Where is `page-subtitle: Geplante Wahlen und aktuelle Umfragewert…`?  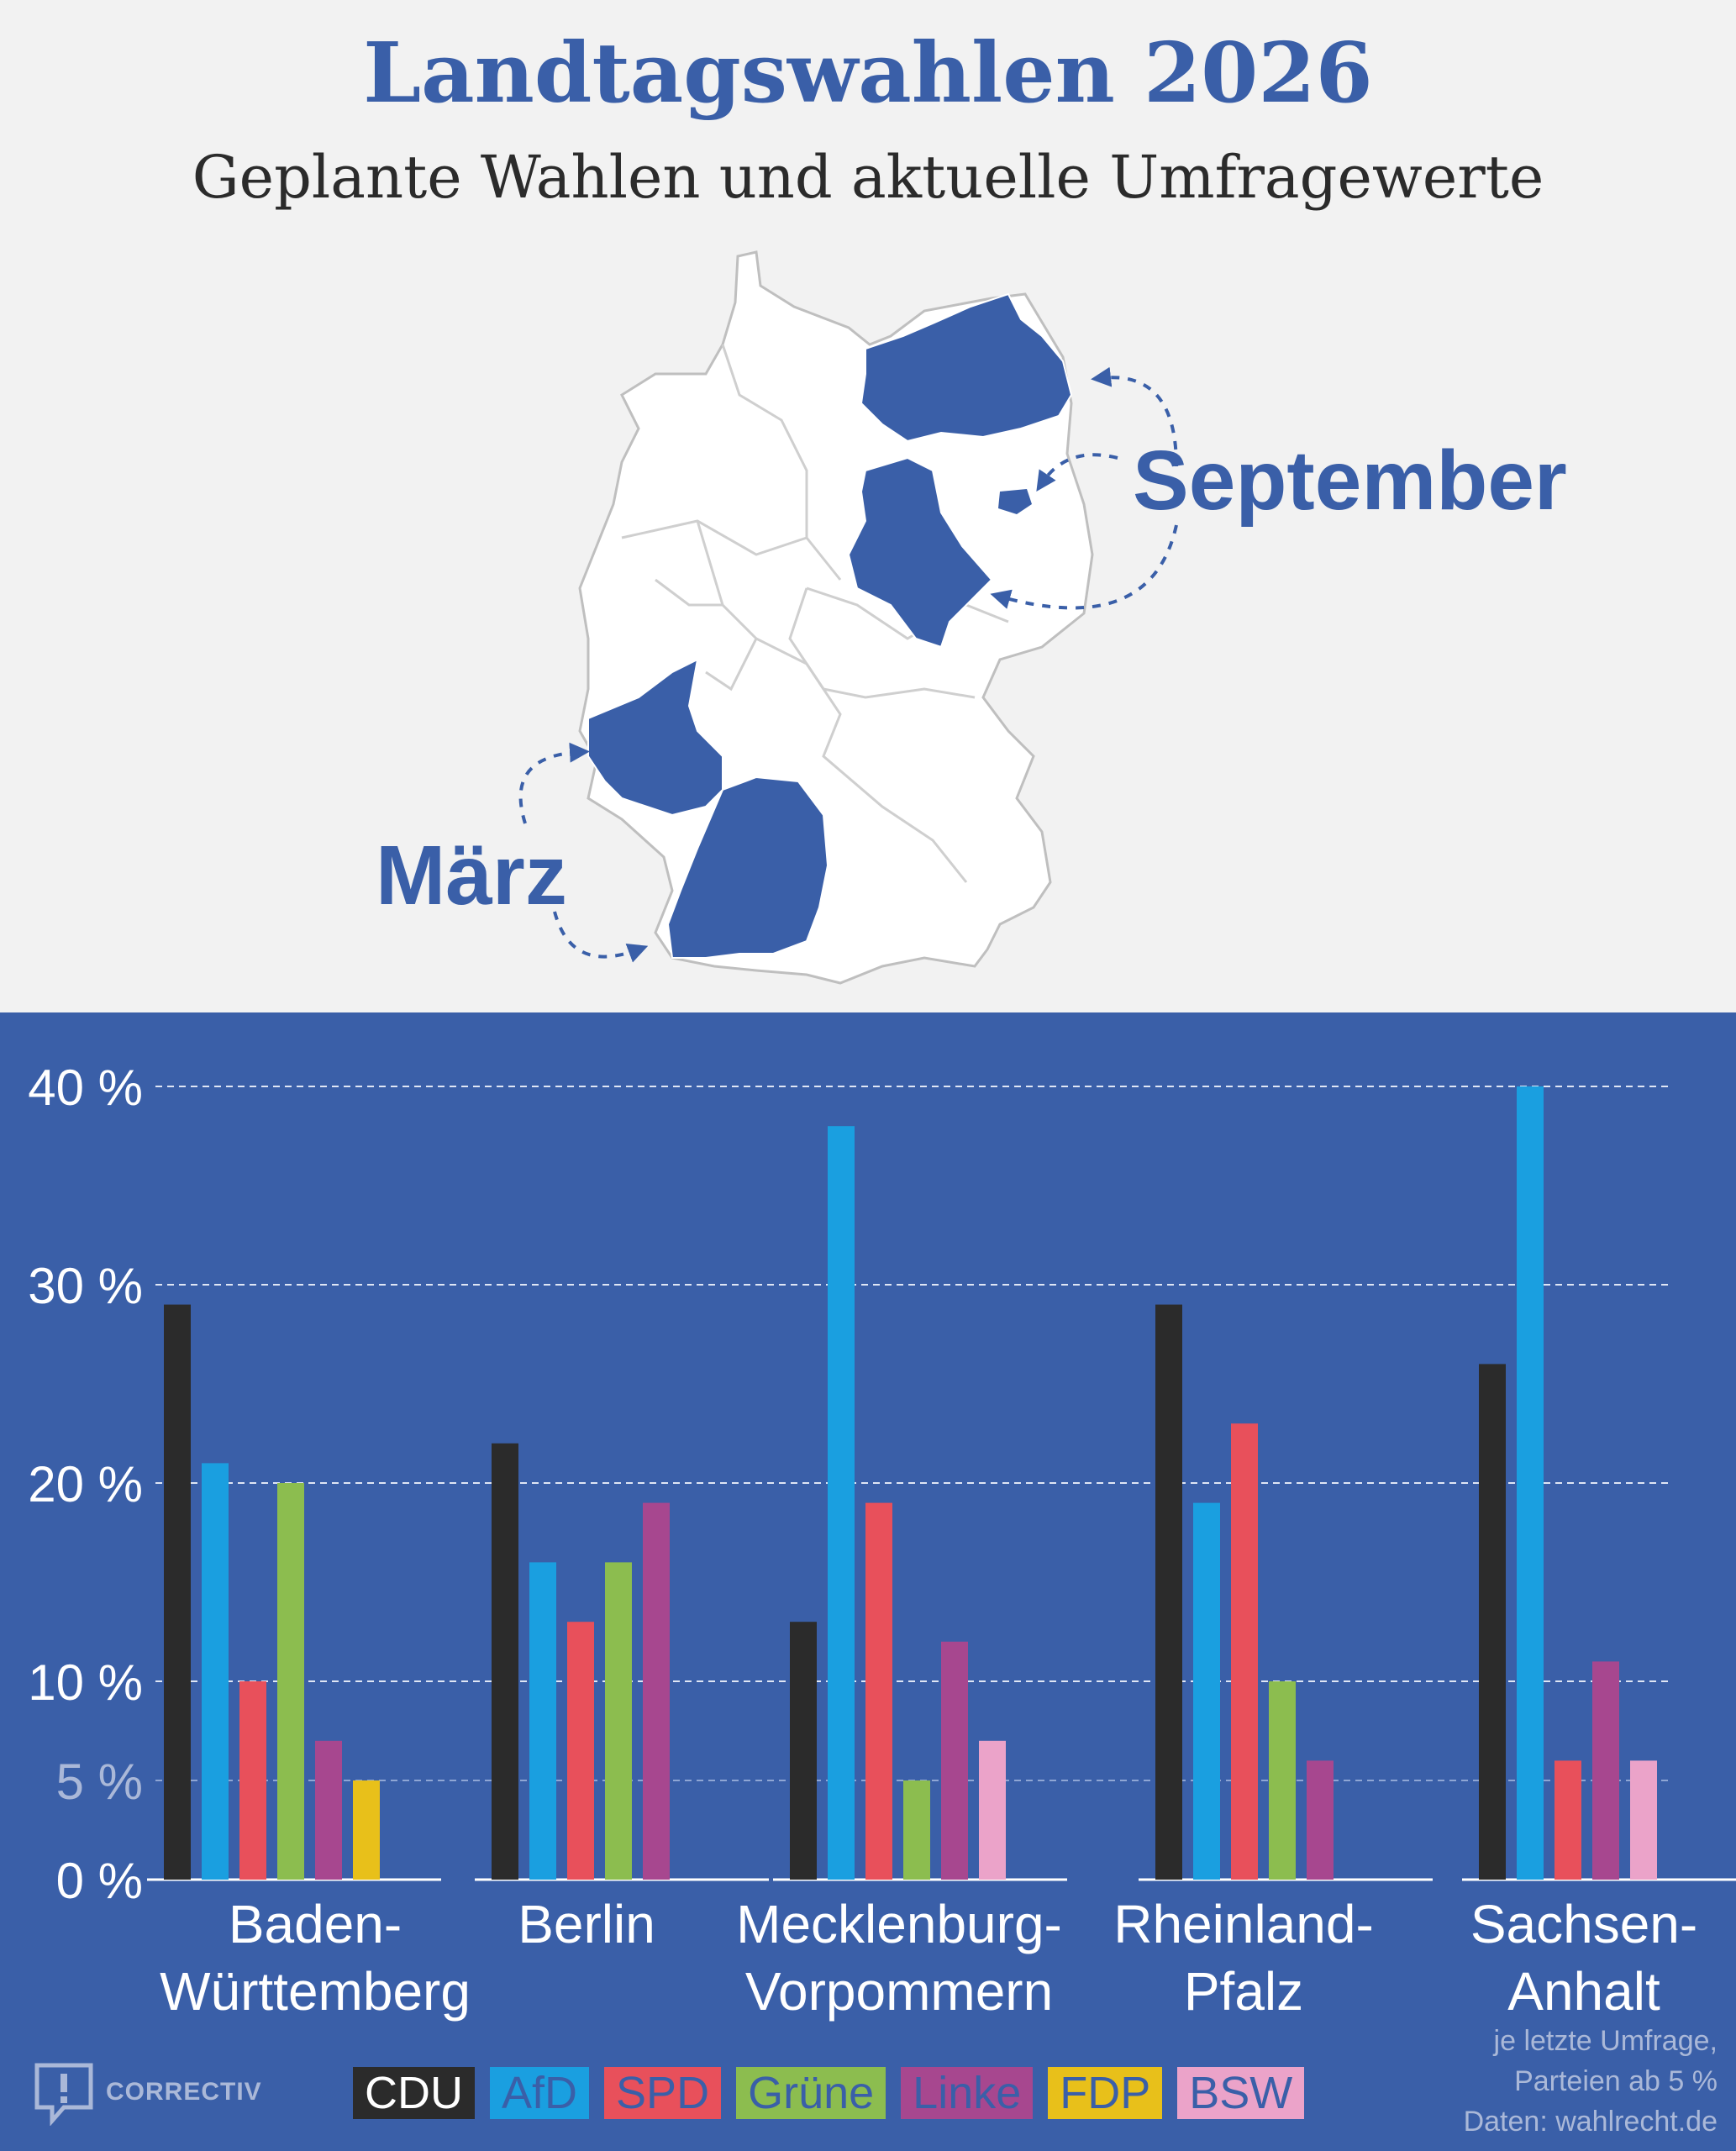 page-subtitle: Geplante Wahlen und aktuelle Umfragewert… is located at coordinates (868, 177).